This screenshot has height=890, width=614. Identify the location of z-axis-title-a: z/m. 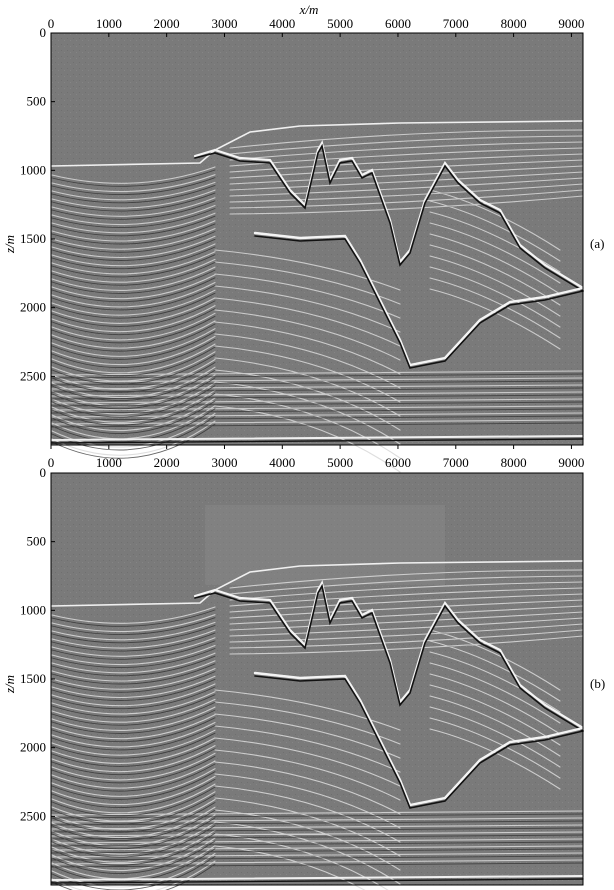
(9, 244).